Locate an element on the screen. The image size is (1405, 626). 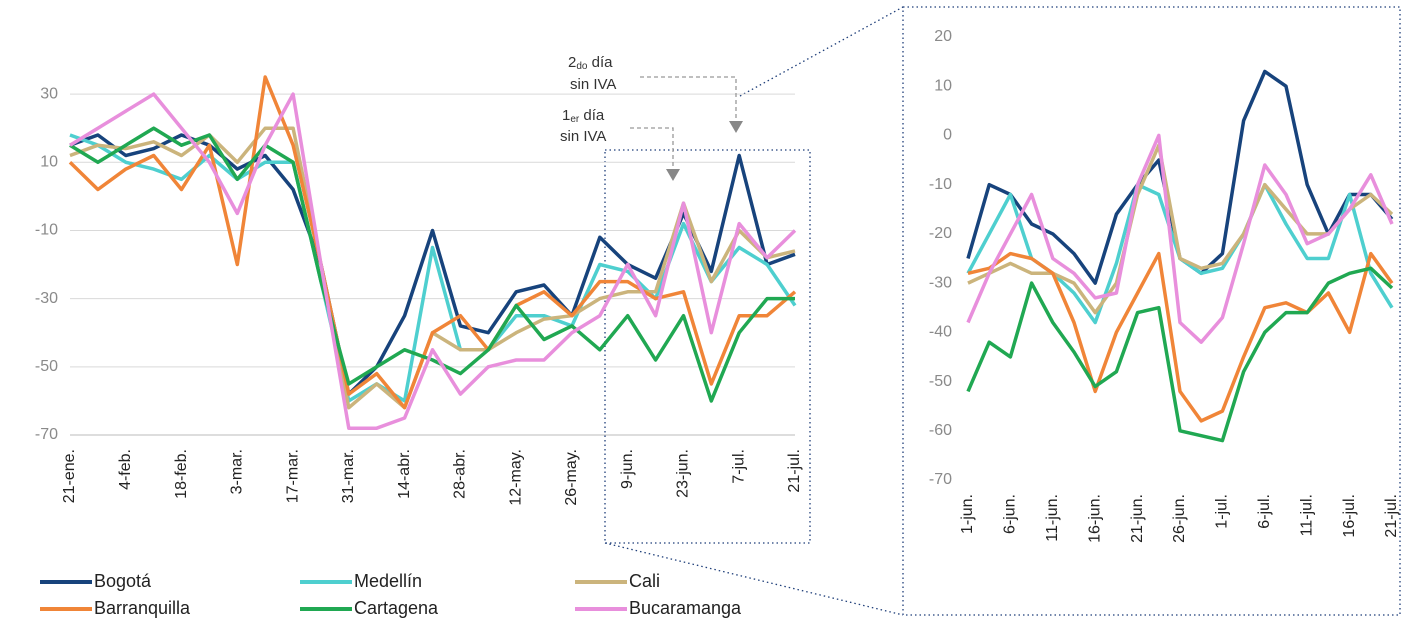
y-tick-label: -40 is located at coordinates (940, 332).